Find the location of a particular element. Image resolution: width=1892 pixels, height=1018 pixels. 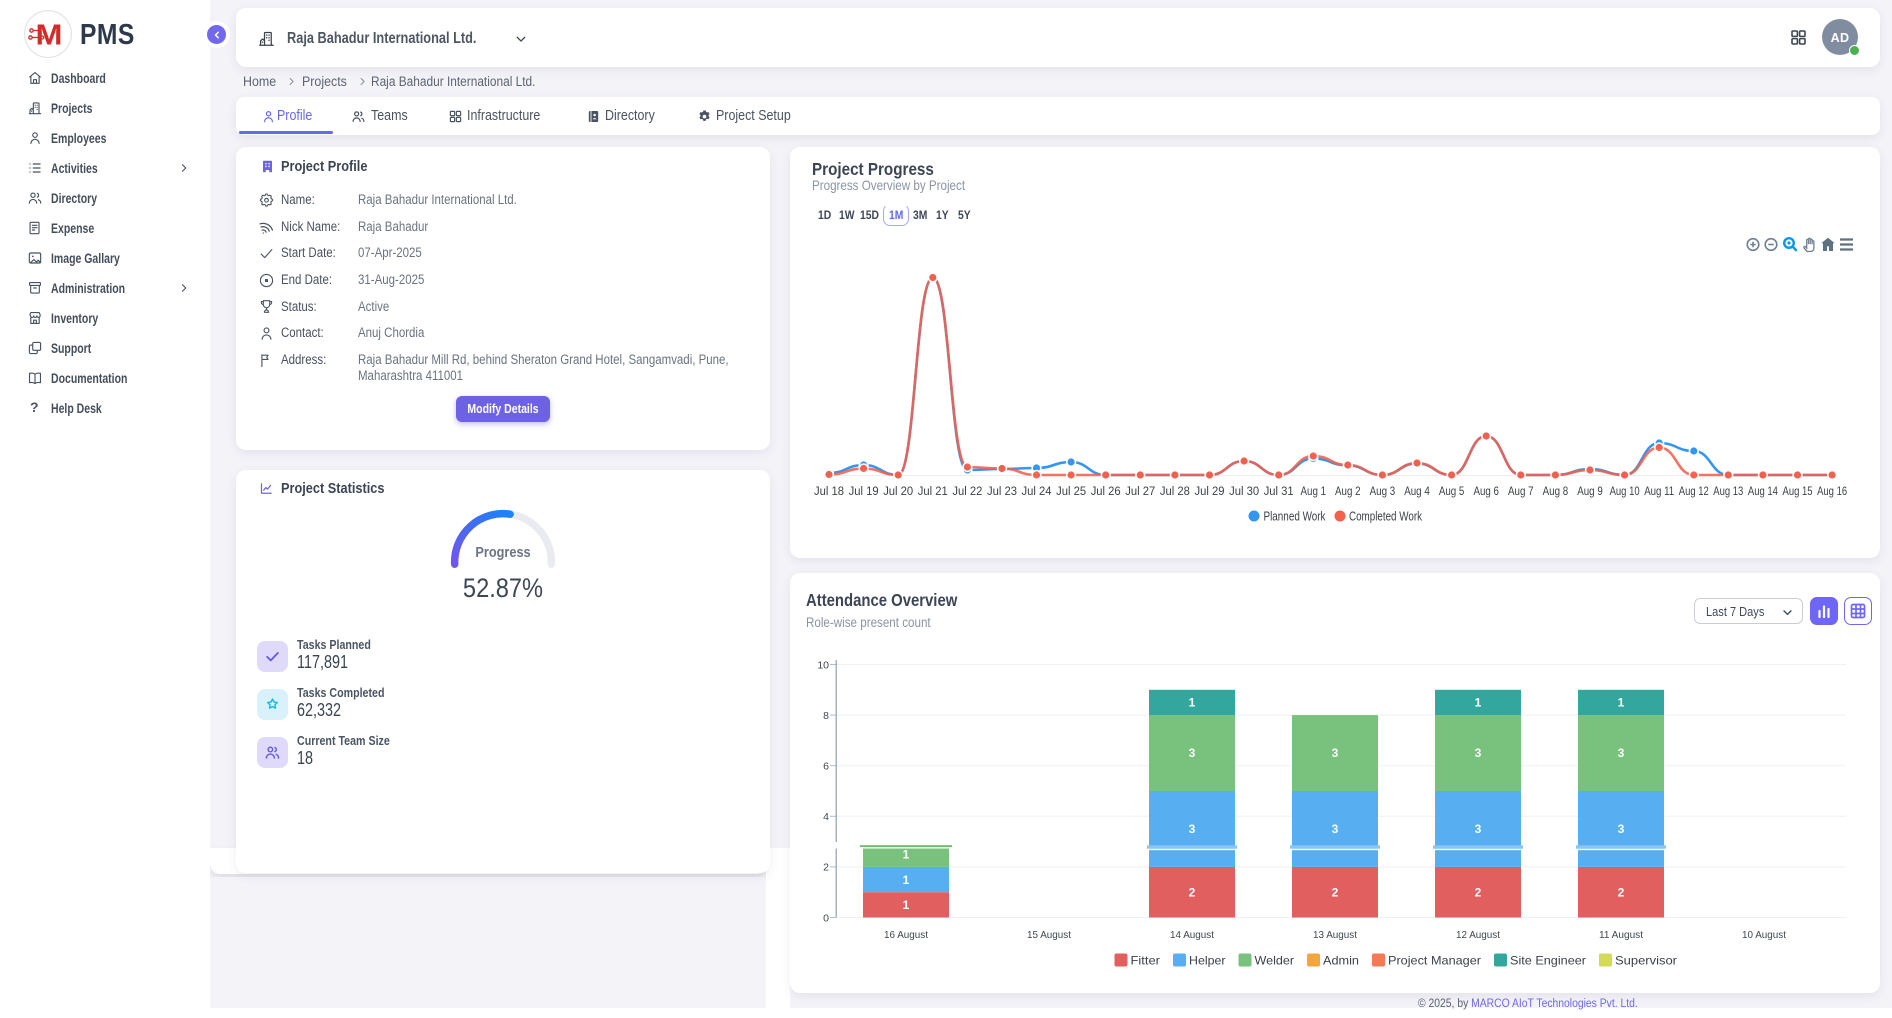

svg-text: Site Engineer is located at coordinates (1548, 961).